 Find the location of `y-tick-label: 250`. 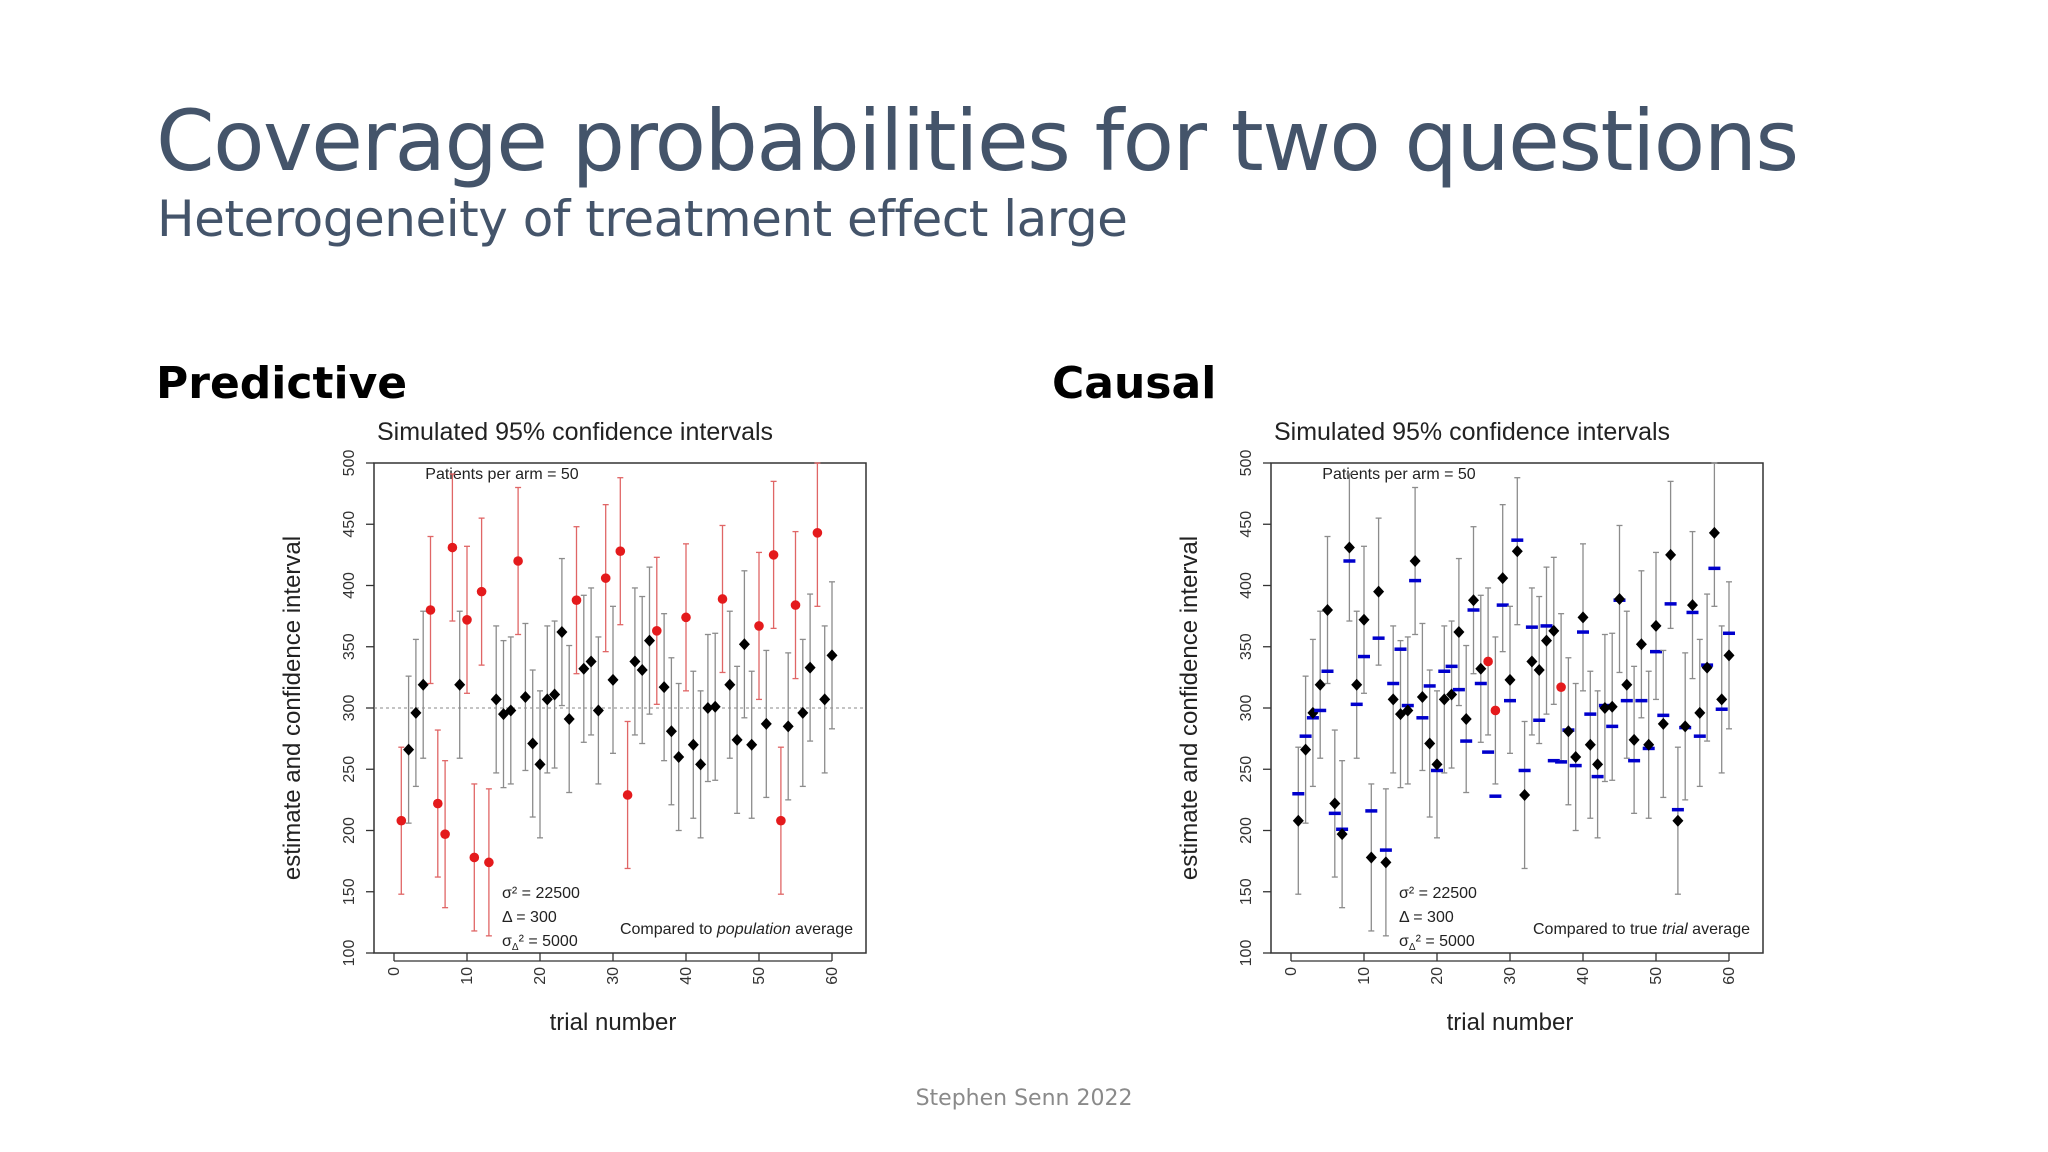

y-tick-label: 250 is located at coordinates (349, 769).